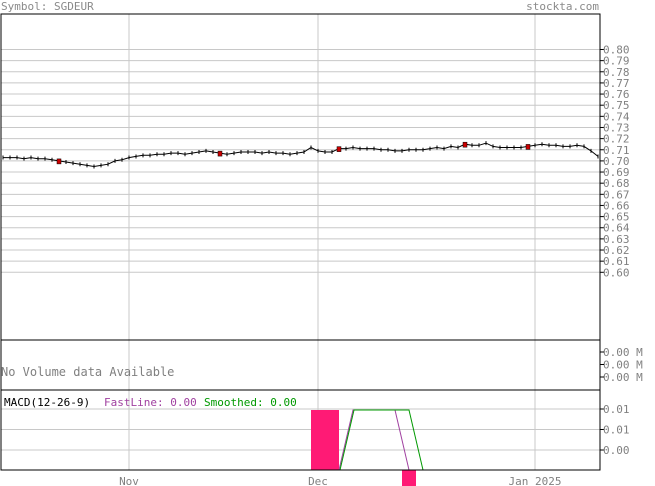 This screenshot has height=486, width=655. Describe the element at coordinates (616, 105) in the screenshot. I see `y-tick-label: 0.75` at that location.